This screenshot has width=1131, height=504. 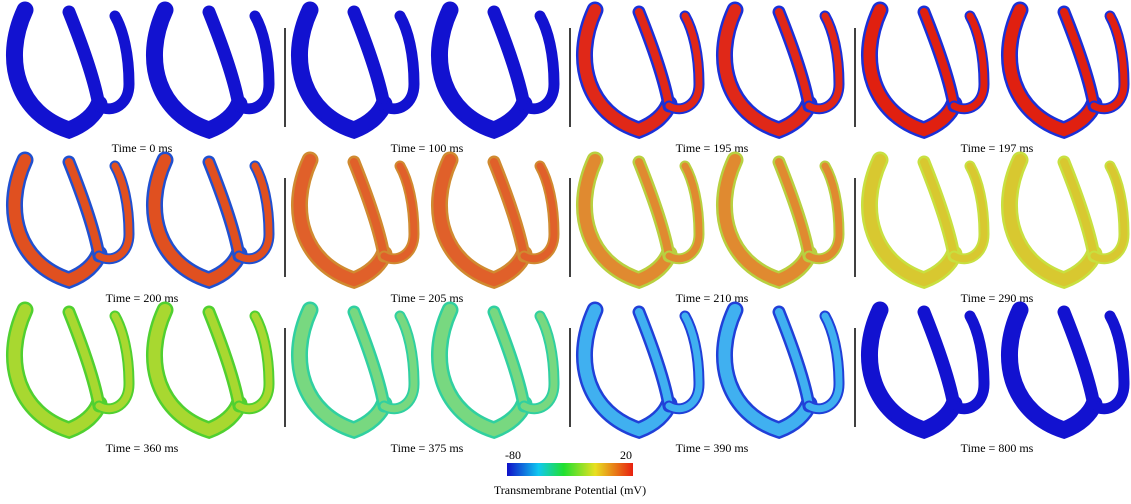 What do you see at coordinates (513, 455) in the screenshot?
I see `colorbar-min: -80` at bounding box center [513, 455].